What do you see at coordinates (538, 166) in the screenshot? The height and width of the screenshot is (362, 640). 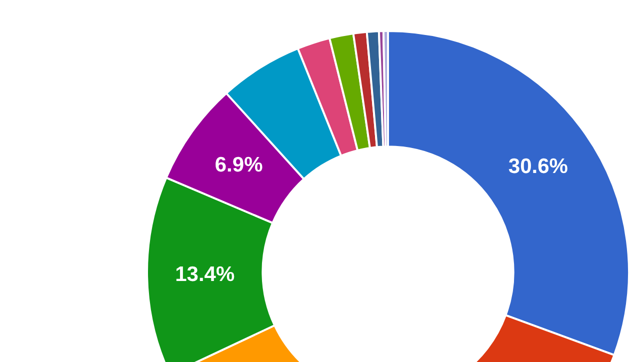 I see `data-label: 30.6%` at bounding box center [538, 166].